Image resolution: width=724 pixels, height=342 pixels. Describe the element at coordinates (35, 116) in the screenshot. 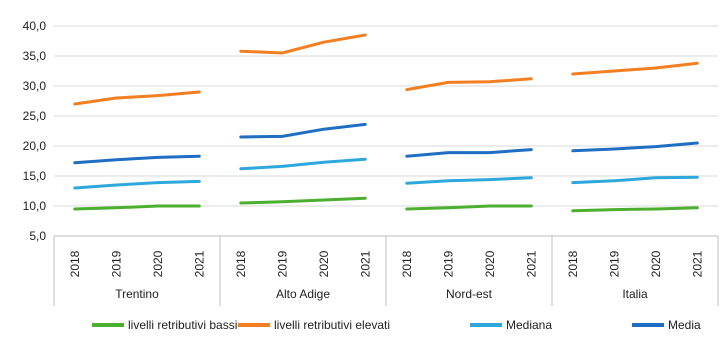

I see `y-tick-label: 25,0` at that location.